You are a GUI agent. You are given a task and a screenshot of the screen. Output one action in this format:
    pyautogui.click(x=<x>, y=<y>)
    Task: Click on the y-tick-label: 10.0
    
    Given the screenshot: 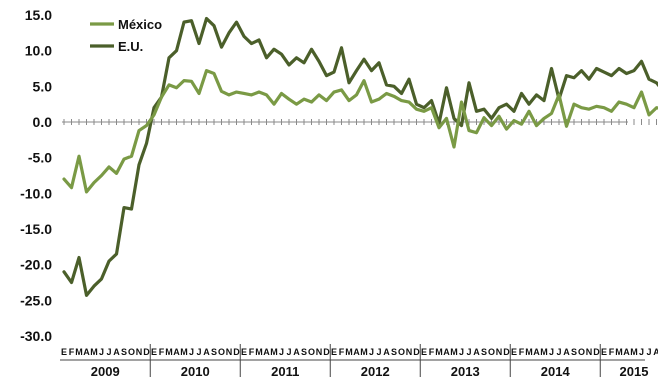 What is the action you would take?
    pyautogui.click(x=38, y=51)
    